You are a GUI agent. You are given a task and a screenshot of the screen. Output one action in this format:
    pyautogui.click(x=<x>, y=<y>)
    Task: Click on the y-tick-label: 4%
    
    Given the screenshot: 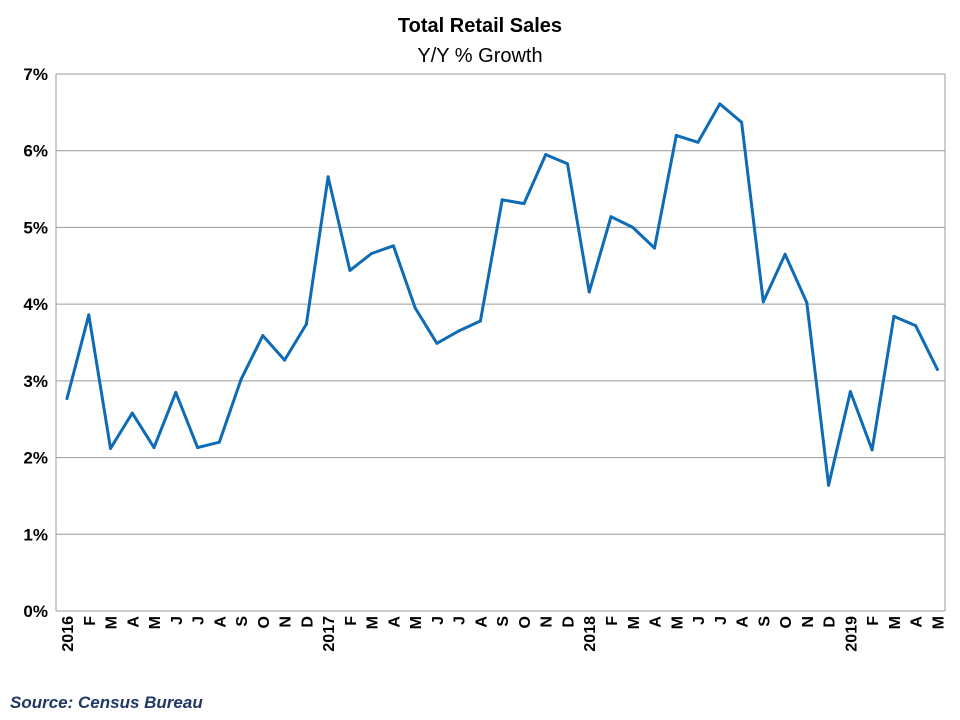 What is the action you would take?
    pyautogui.click(x=35, y=304)
    